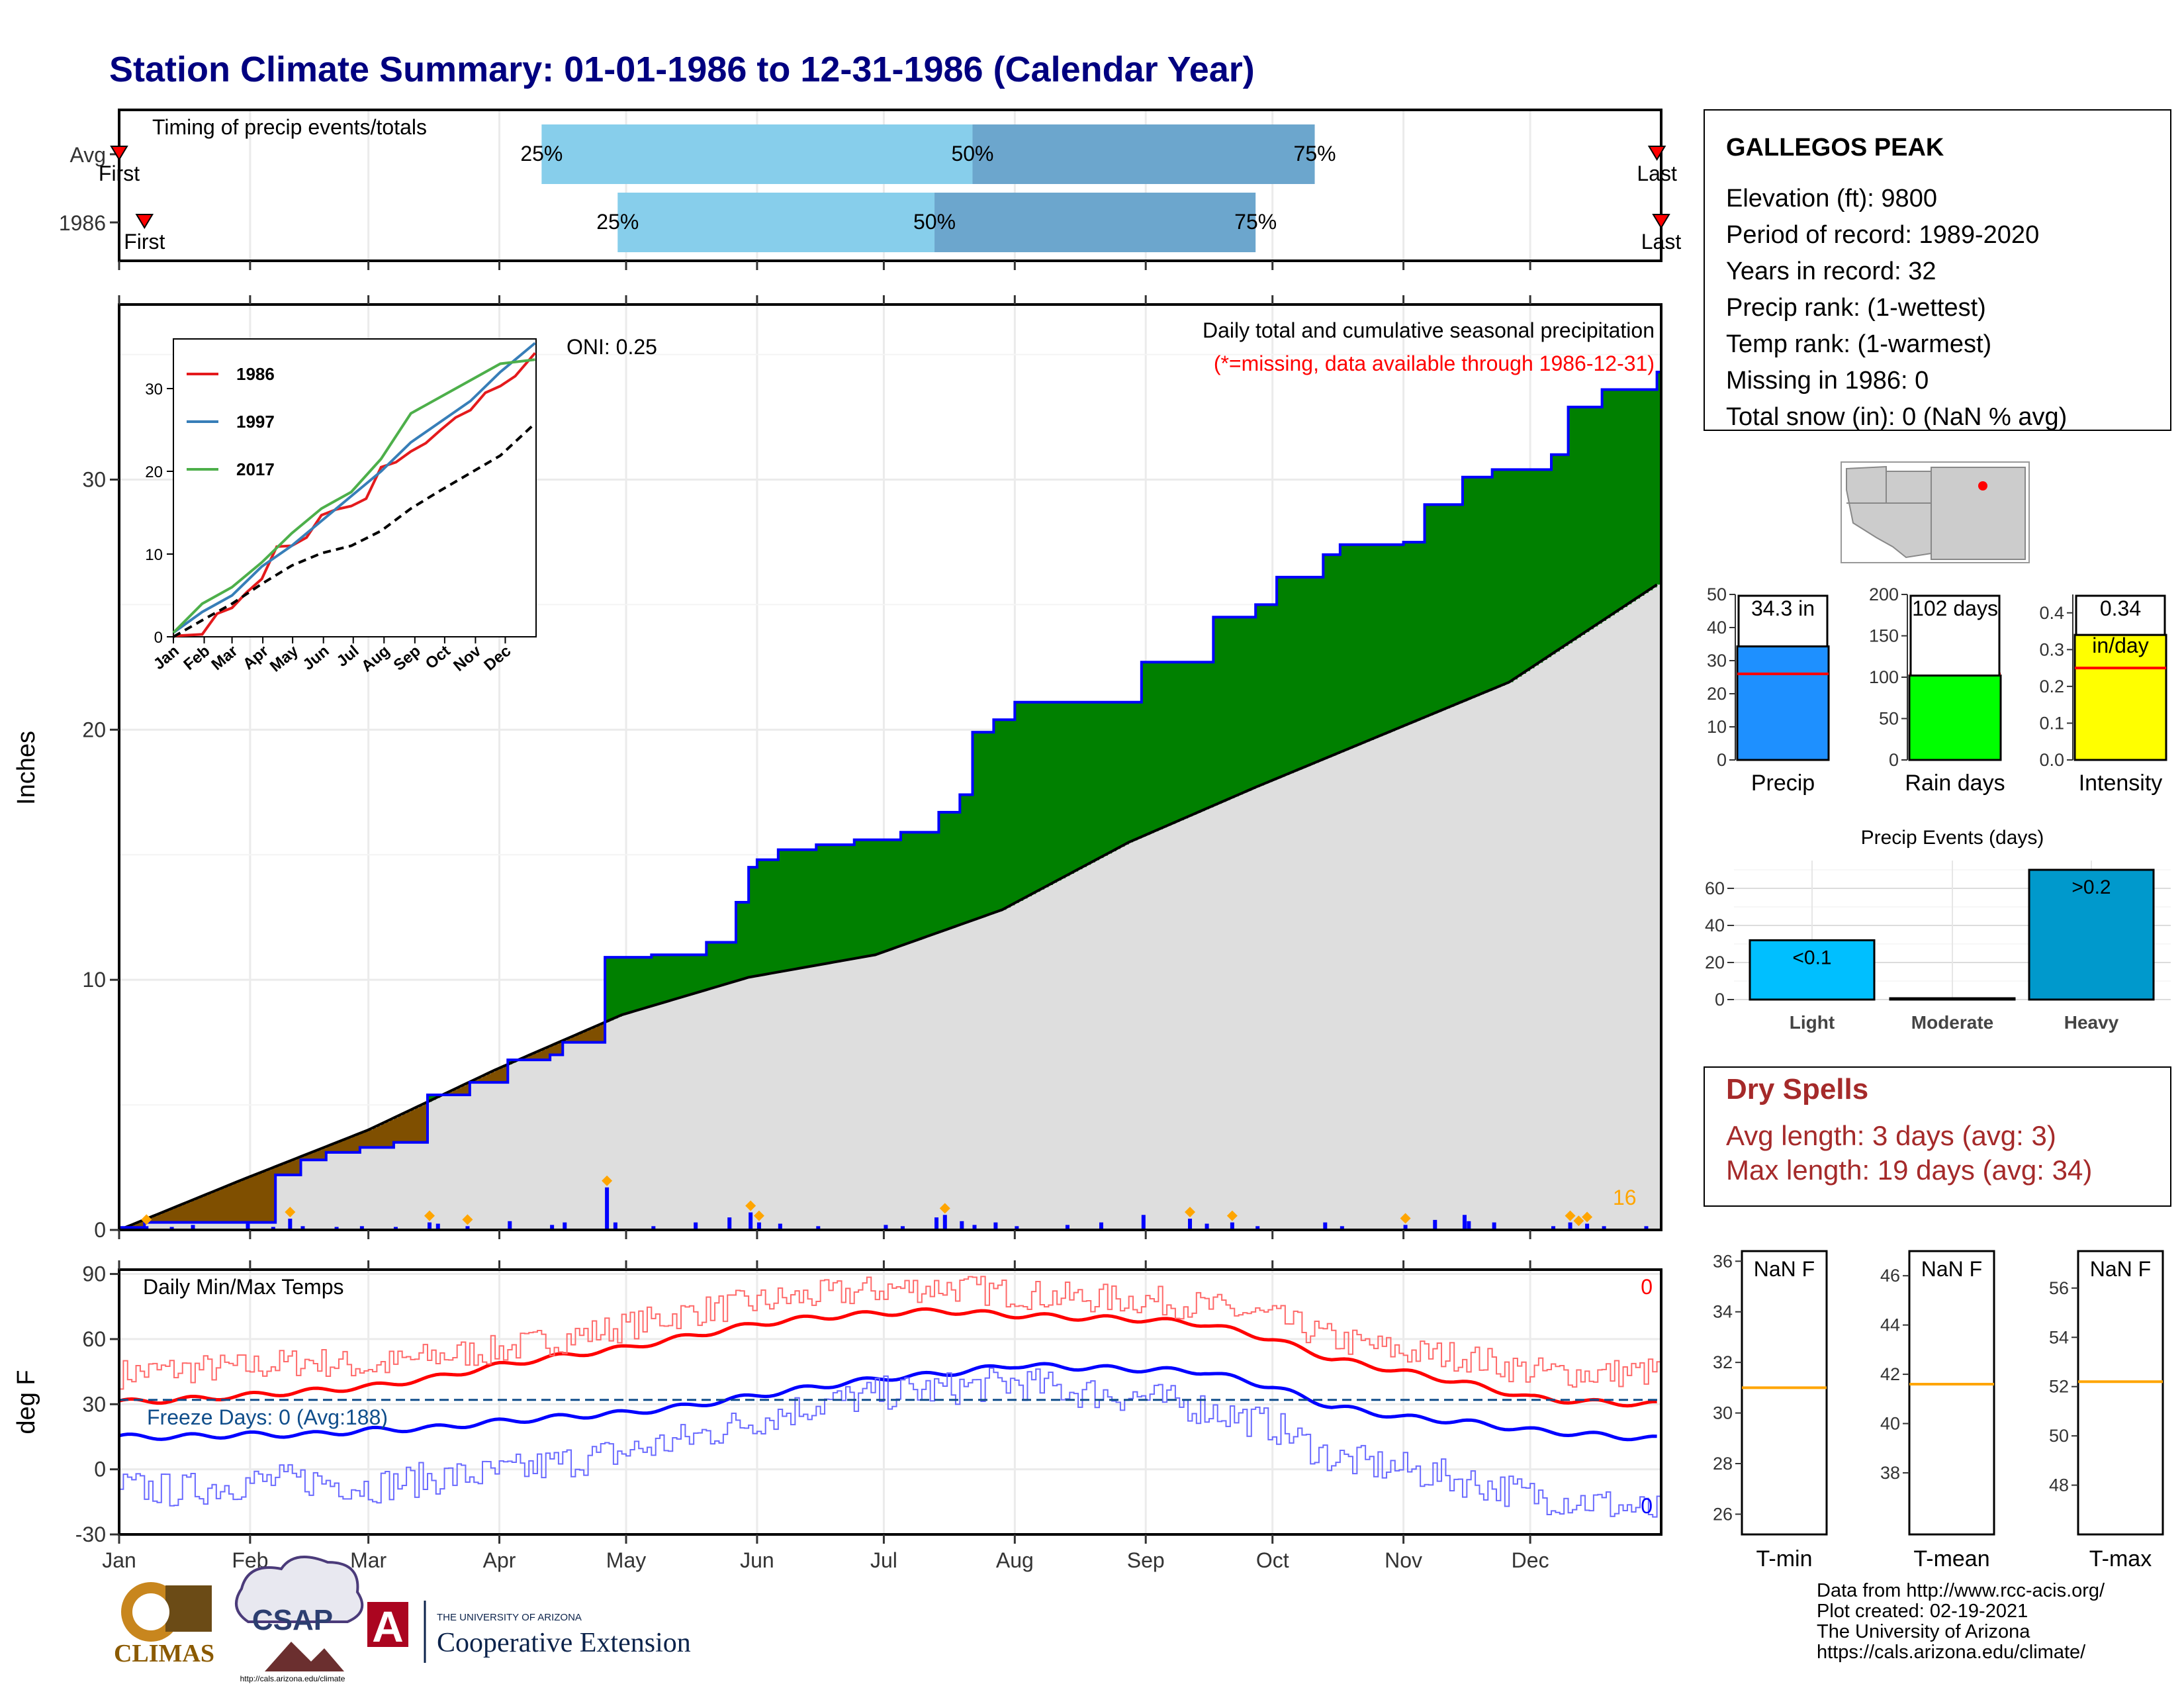  Describe the element at coordinates (1884, 636) in the screenshot. I see `summary-tick-label: 150` at that location.